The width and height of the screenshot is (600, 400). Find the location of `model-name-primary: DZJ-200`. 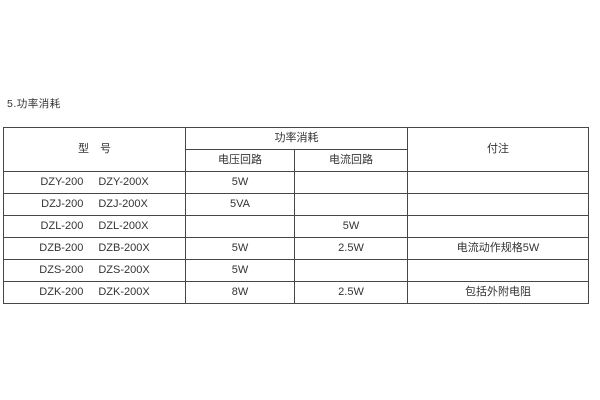

model-name-primary: DZJ-200 is located at coordinates (62, 204).